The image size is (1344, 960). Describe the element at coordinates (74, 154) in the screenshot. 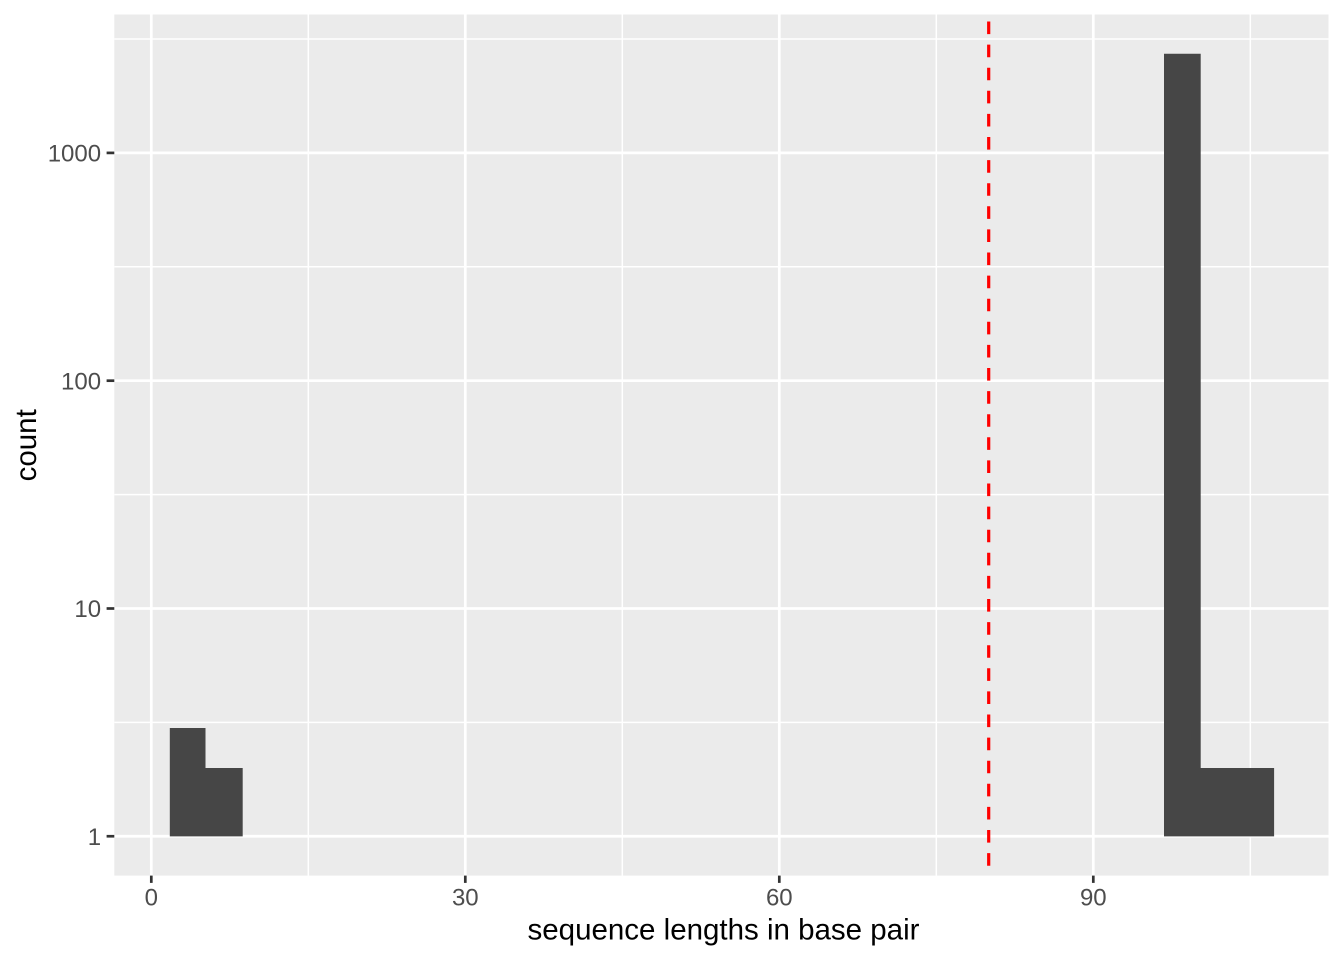

I see `svg-text: 1000` at that location.